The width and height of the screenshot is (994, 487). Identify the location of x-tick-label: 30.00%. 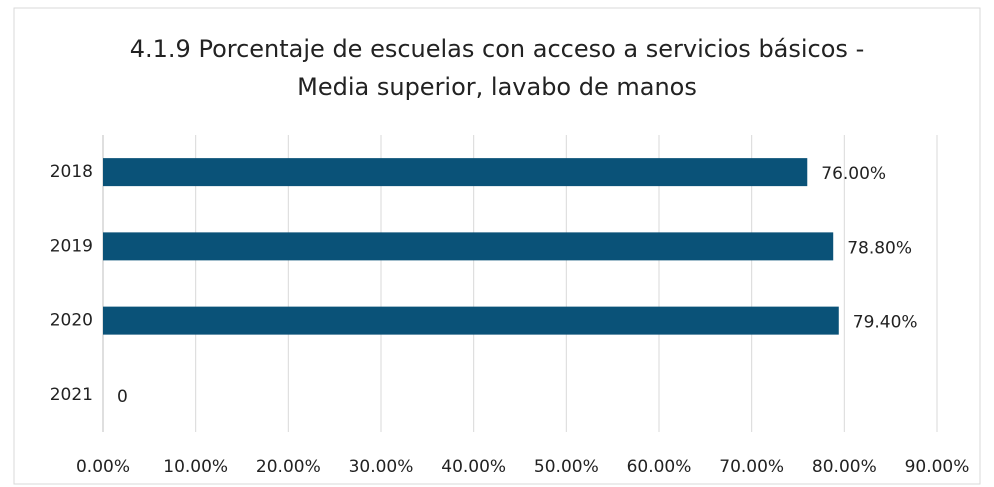
(381, 467).